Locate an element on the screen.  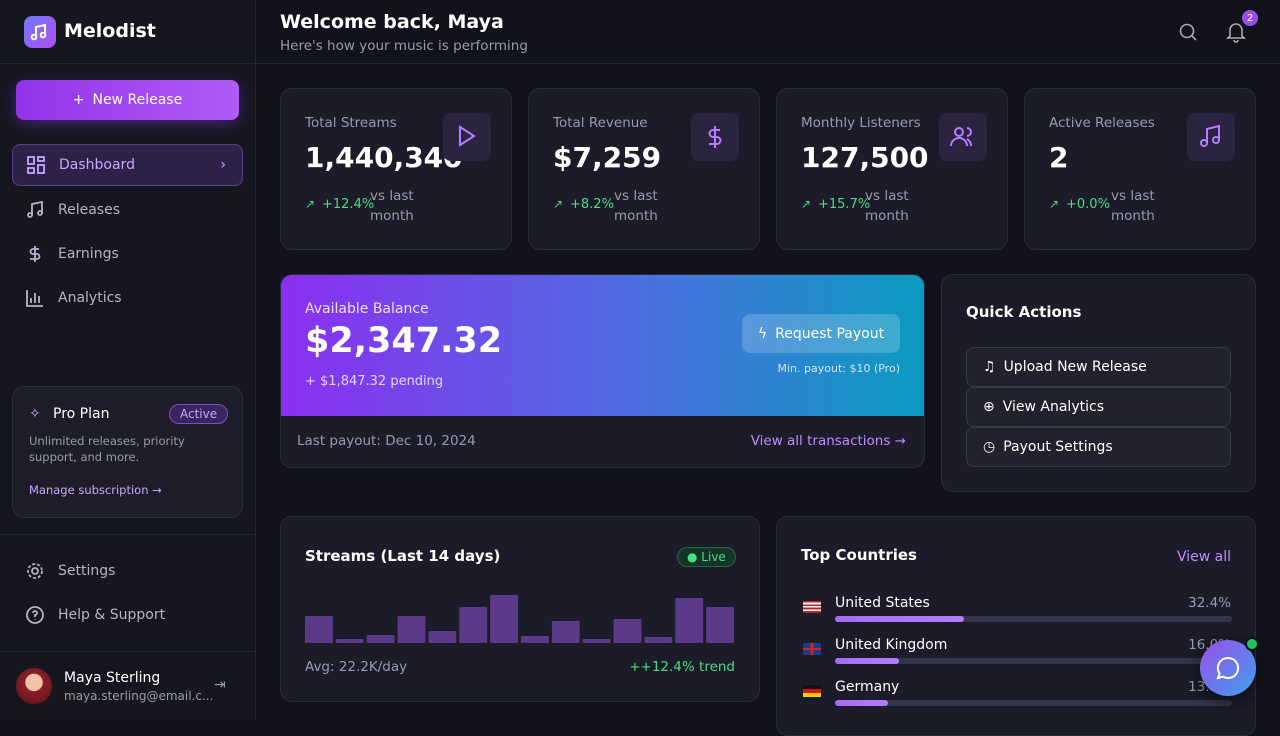
nav-item: Analytics is located at coordinates (127, 298).